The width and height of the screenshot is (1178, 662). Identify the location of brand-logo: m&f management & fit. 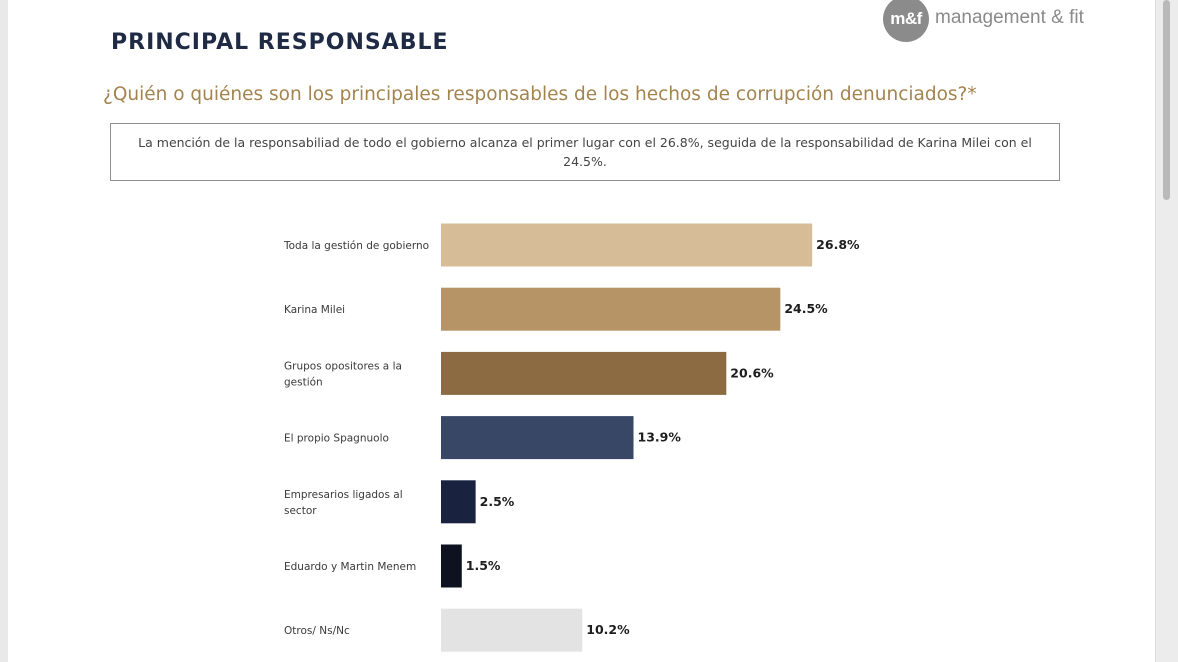
(983, 21).